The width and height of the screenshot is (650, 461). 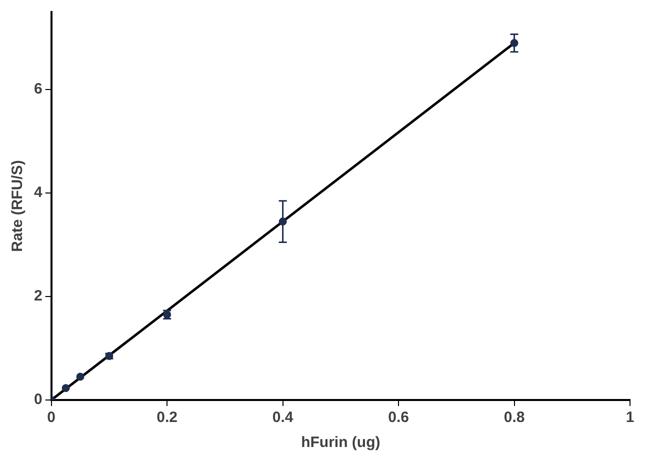 I want to click on y-tick-label: 2, so click(x=38, y=296).